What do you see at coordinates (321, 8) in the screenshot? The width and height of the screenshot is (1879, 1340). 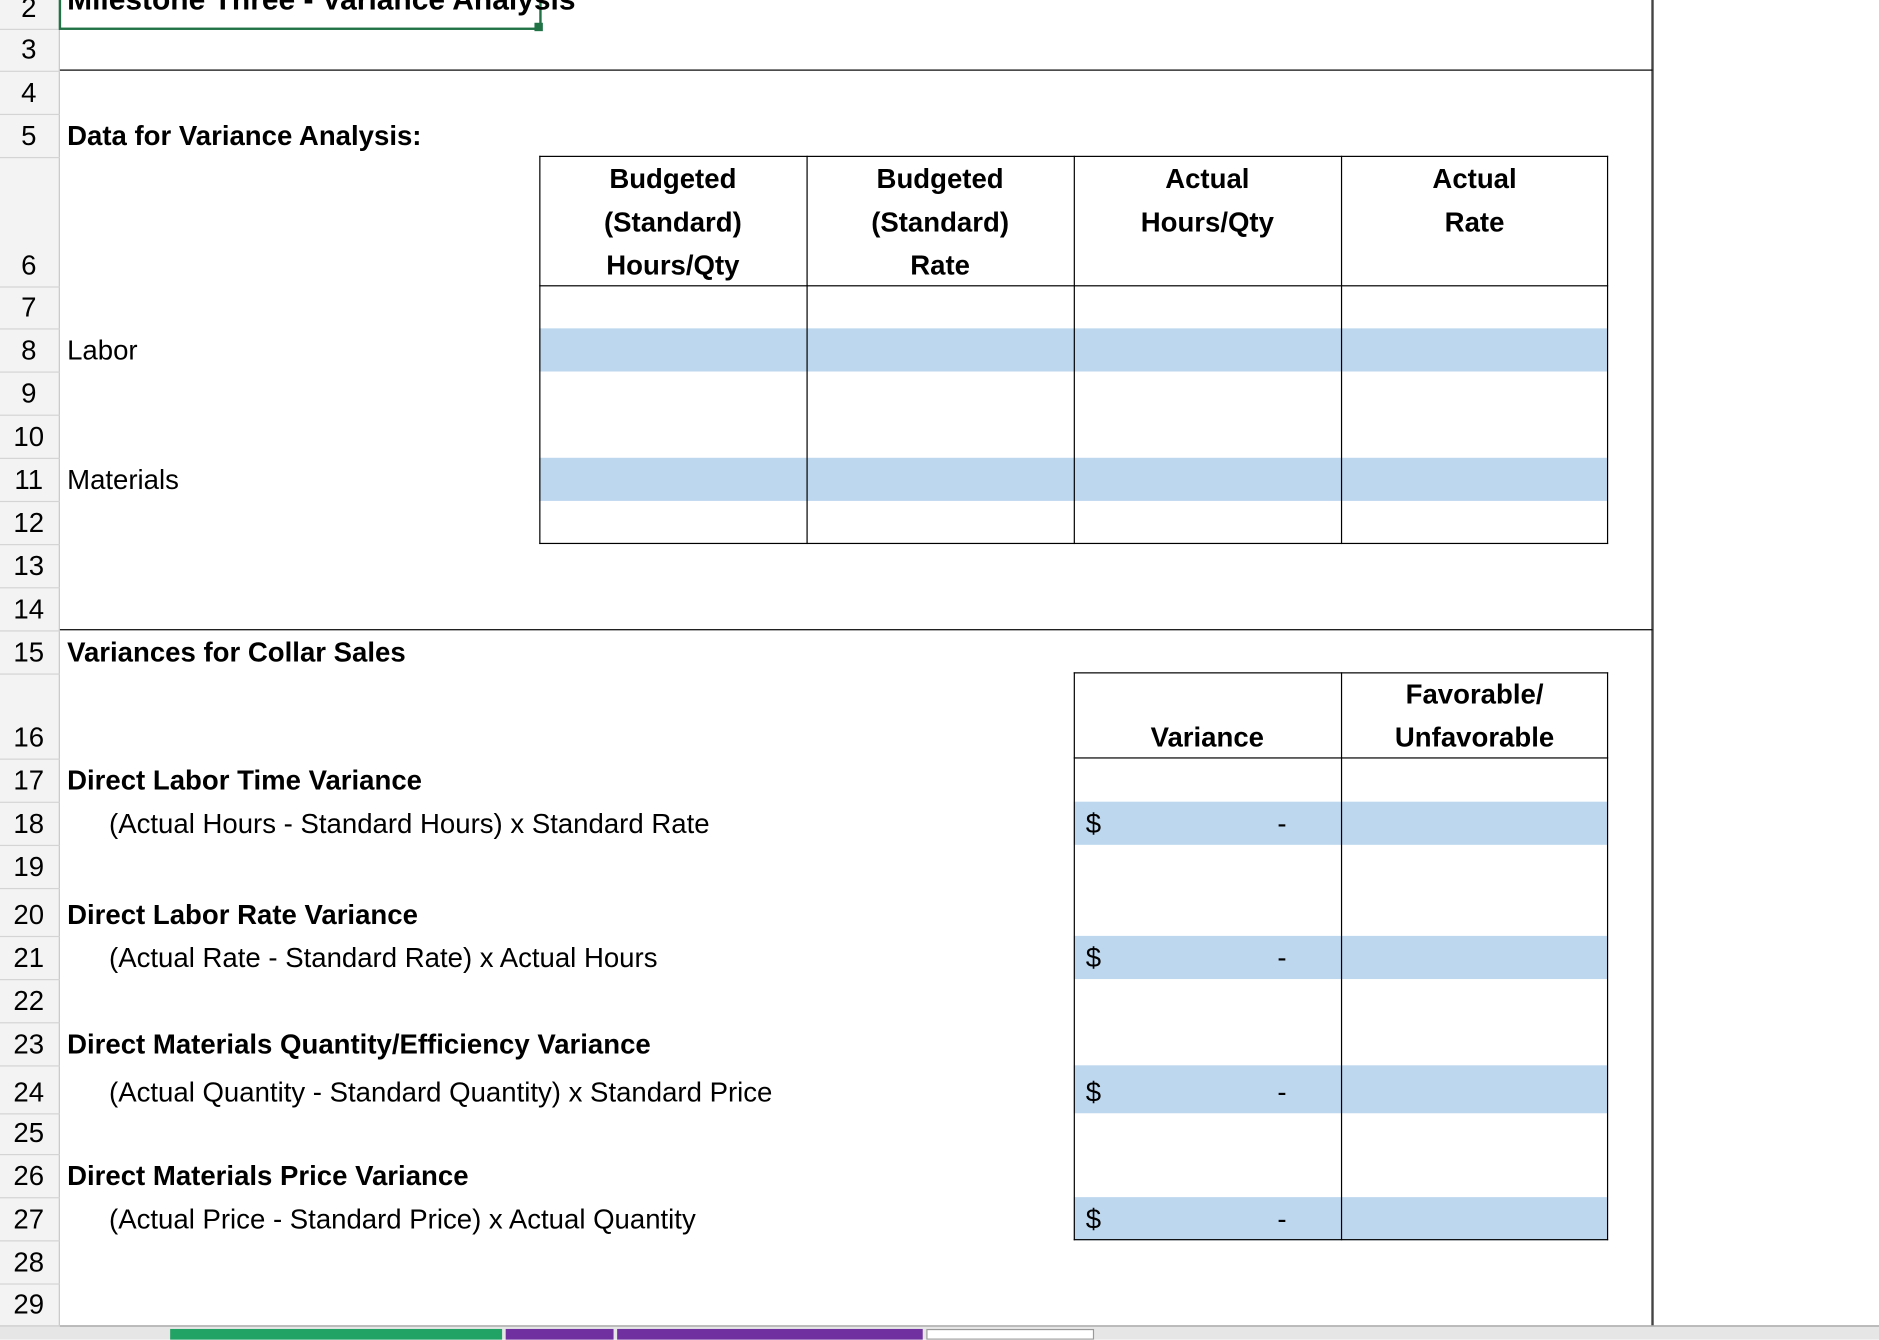 I see `sheet-title: Milestone Three - Variance Analysis` at bounding box center [321, 8].